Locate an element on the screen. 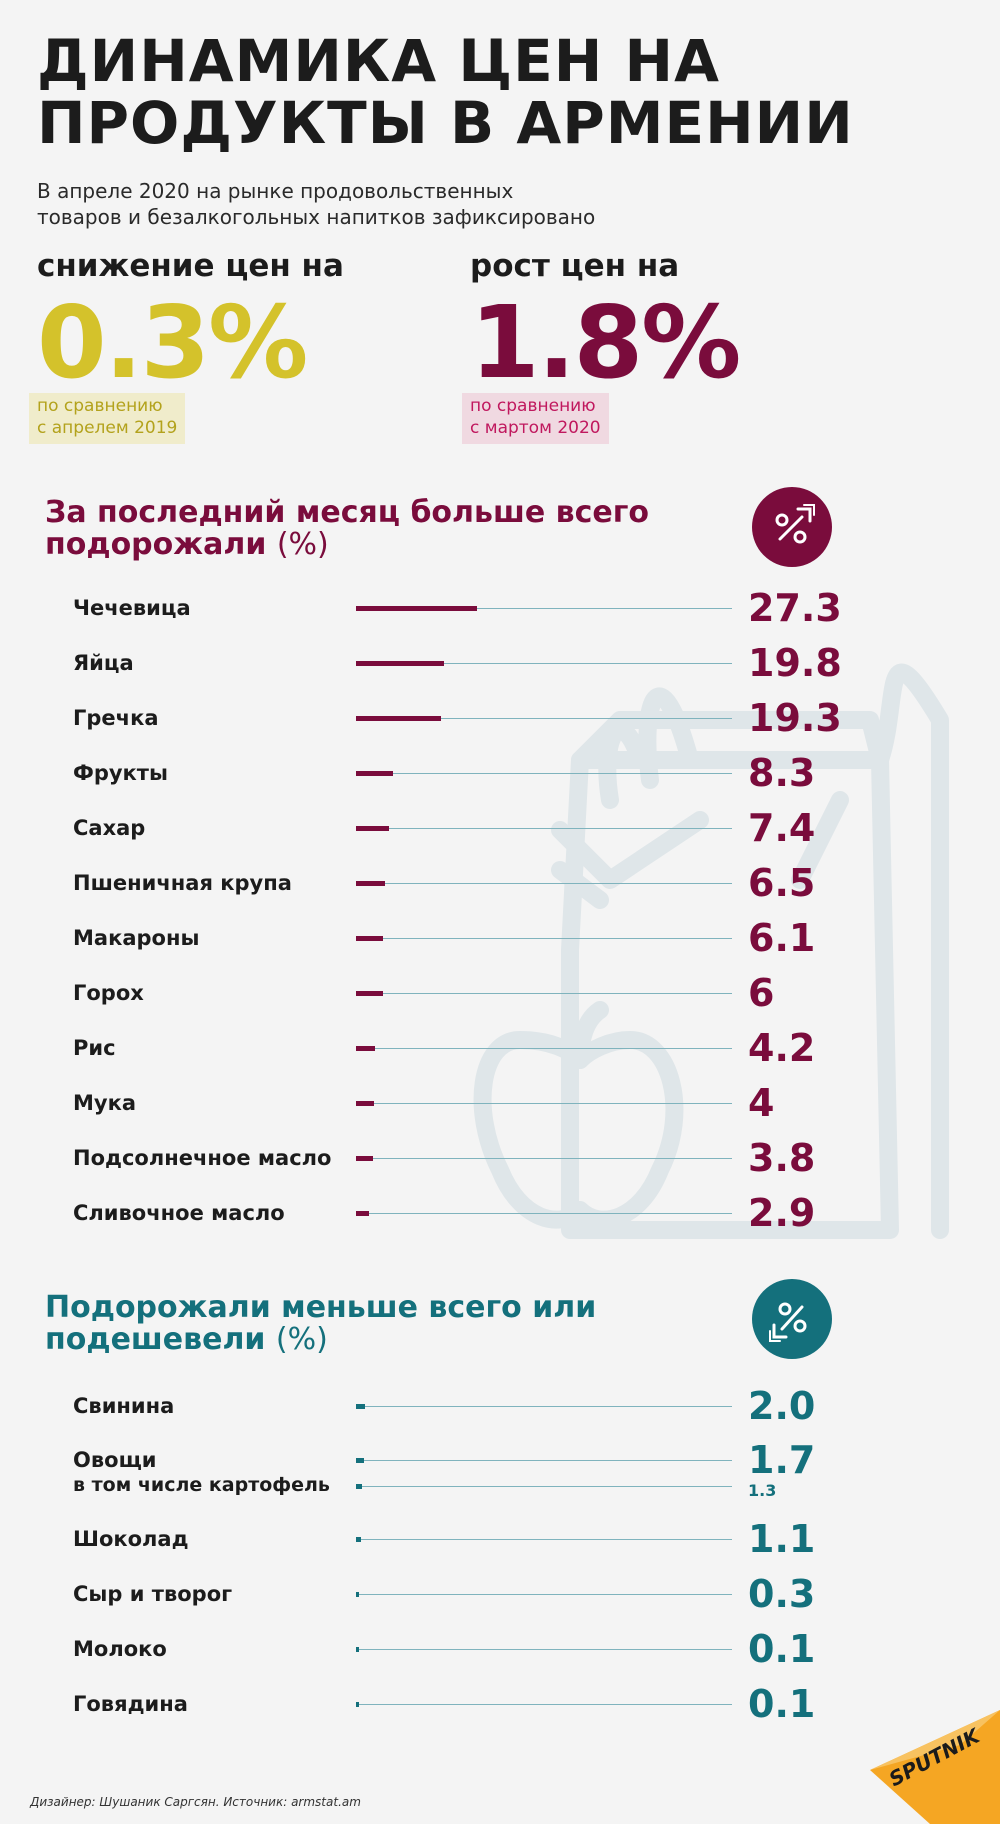 This screenshot has height=1824, width=1000. category-label: Говядина is located at coordinates (130, 1704).